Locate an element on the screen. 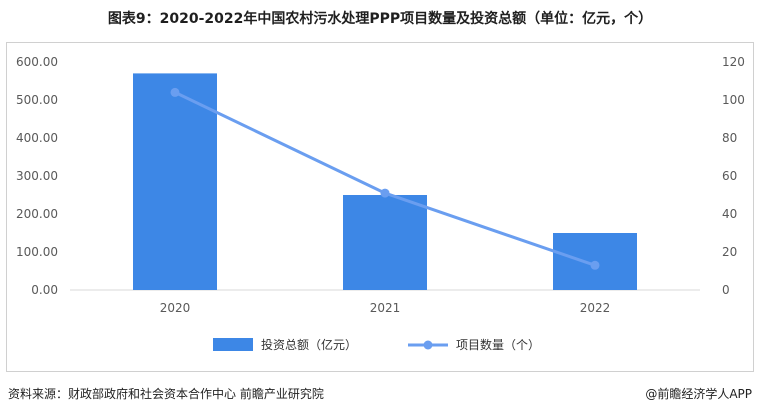  y2-tick-label: 120 is located at coordinates (733, 62).